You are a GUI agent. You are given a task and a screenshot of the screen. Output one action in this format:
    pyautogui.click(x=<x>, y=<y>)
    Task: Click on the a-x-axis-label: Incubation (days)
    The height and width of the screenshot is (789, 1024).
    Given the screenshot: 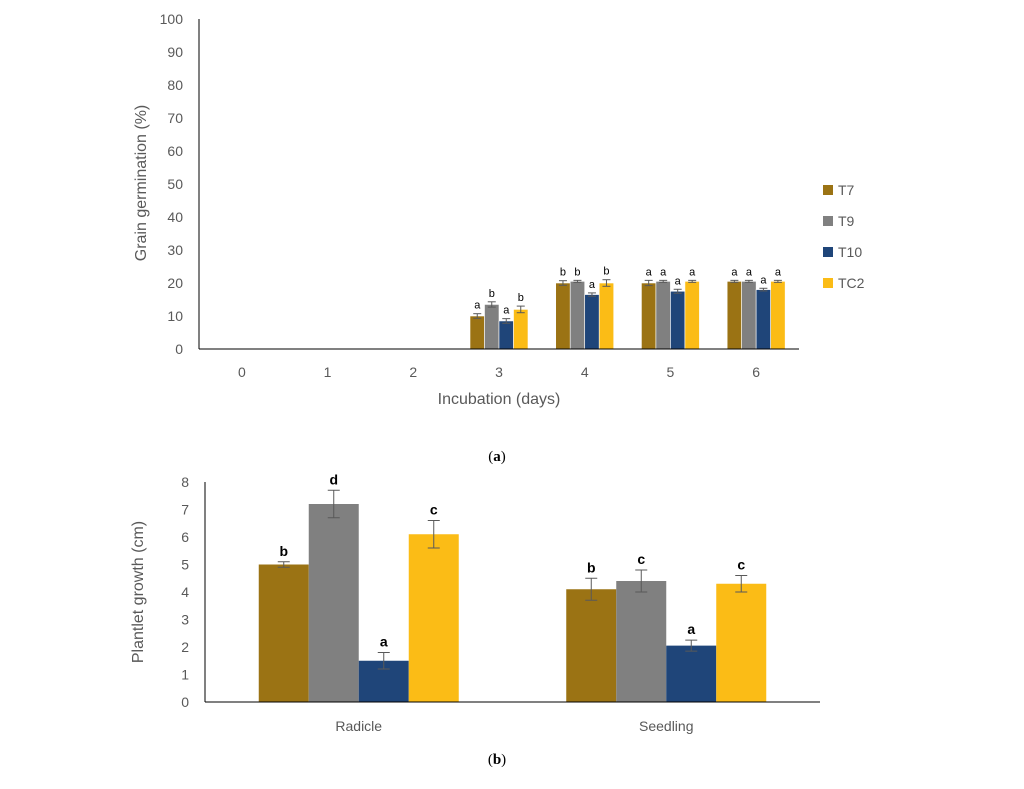 What is the action you would take?
    pyautogui.click(x=499, y=399)
    